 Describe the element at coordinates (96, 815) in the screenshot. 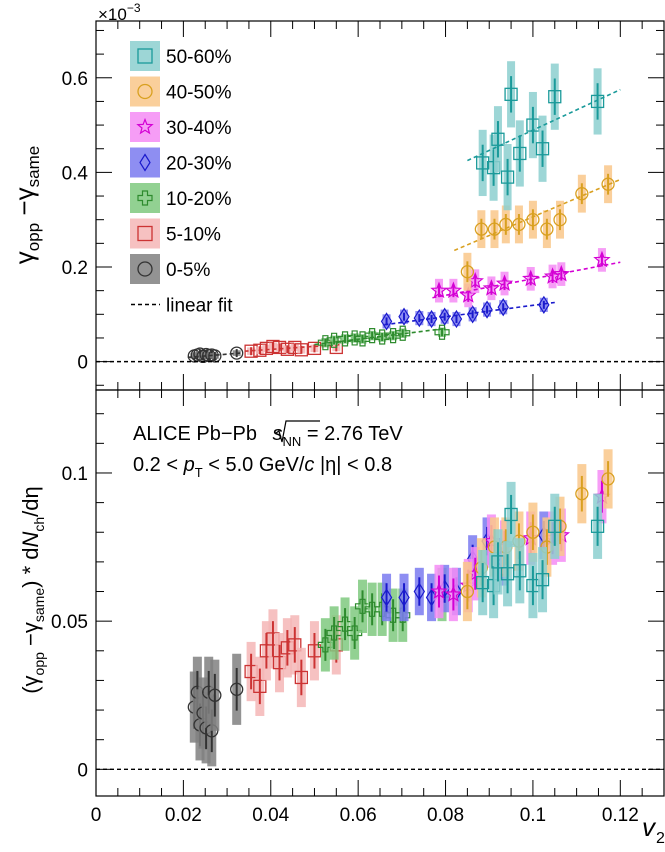

I see `x-tick-label: 0` at that location.